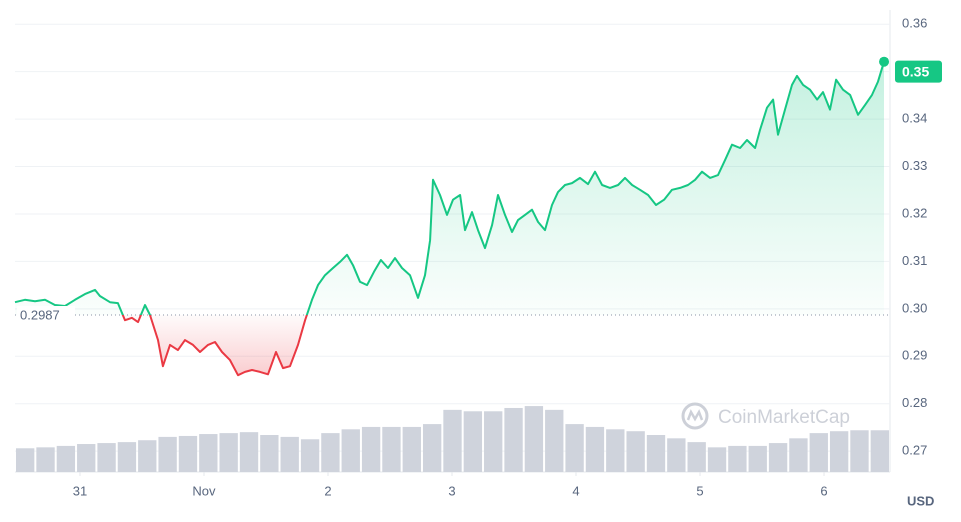  I want to click on y-tick-label: 0.28, so click(914, 402).